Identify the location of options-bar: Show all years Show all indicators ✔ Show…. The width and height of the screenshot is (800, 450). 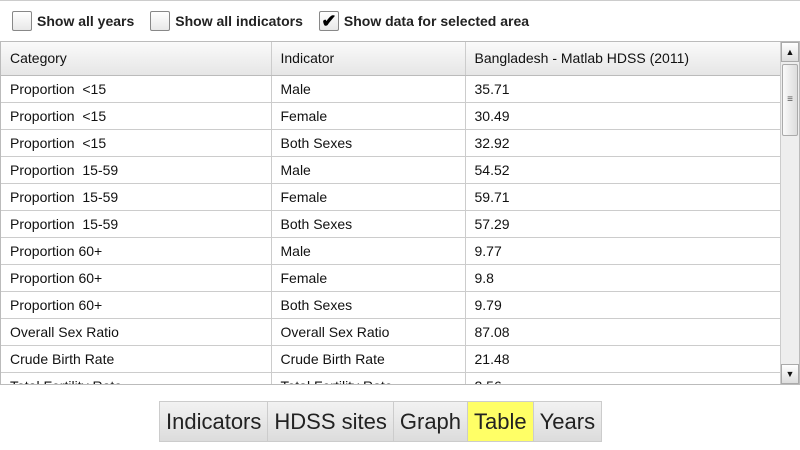
(400, 20).